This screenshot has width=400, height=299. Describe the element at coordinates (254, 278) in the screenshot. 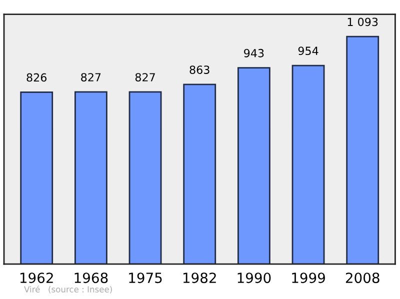

I see `x-tick-label: 1990` at that location.